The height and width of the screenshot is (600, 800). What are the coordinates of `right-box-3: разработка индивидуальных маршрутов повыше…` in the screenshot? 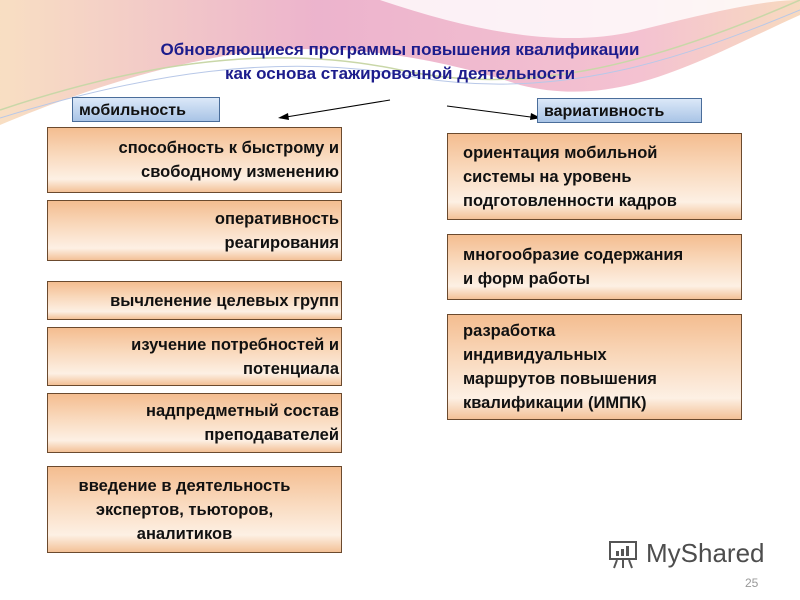 It's located at (594, 367).